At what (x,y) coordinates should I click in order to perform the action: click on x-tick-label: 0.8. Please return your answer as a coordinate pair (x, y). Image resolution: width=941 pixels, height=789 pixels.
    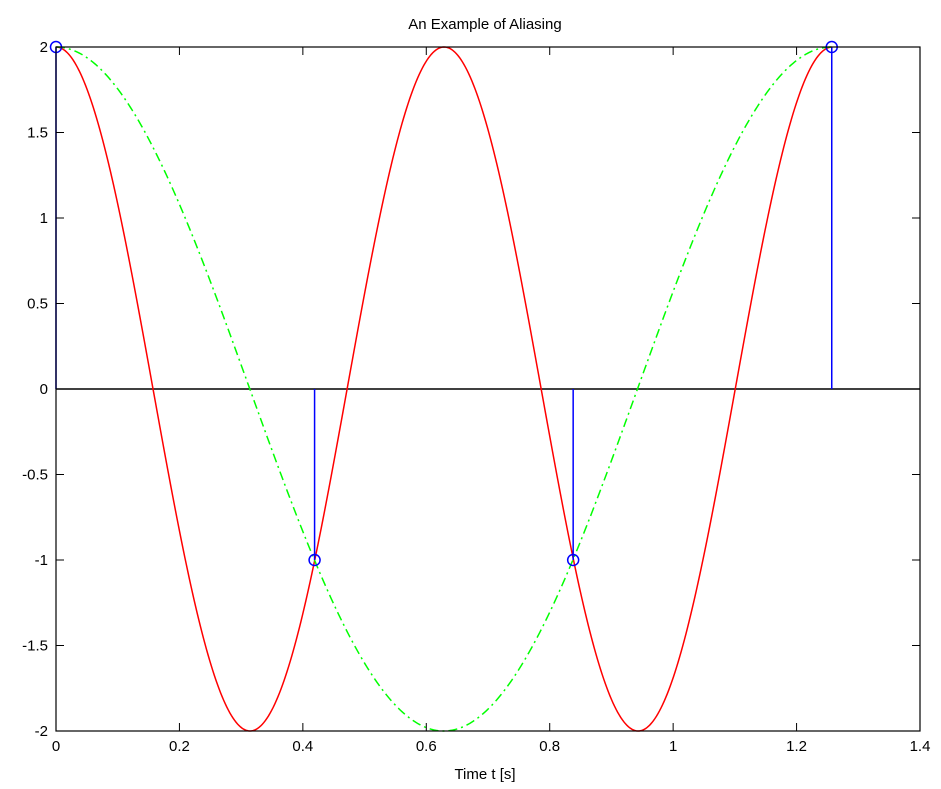
    Looking at the image, I should click on (549, 746).